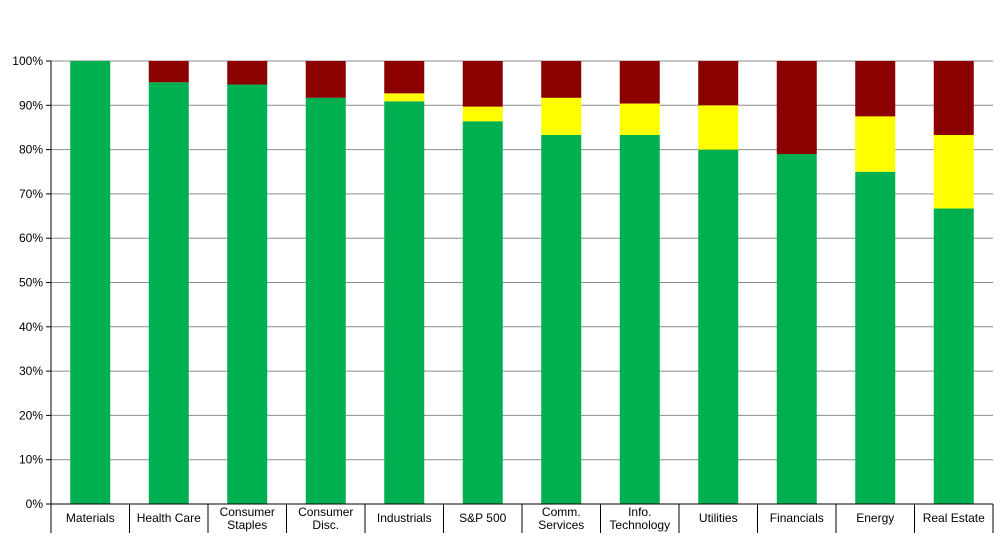  What do you see at coordinates (90, 518) in the screenshot?
I see `x-category-label: Materials` at bounding box center [90, 518].